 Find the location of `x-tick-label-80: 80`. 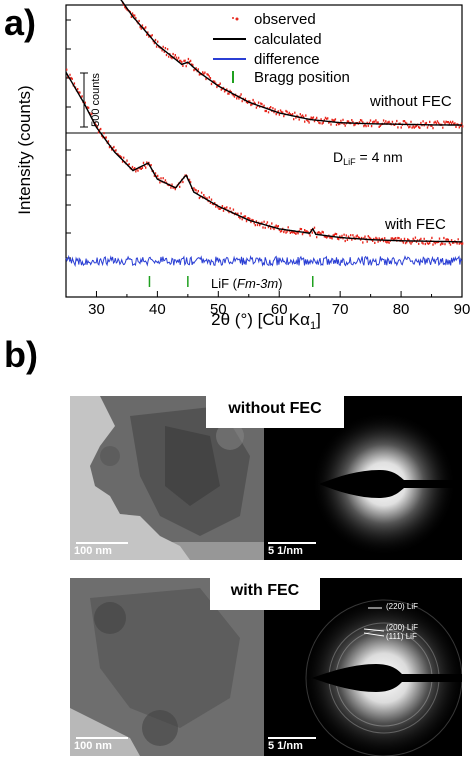

x-tick-label-80: 80 is located at coordinates (401, 309).